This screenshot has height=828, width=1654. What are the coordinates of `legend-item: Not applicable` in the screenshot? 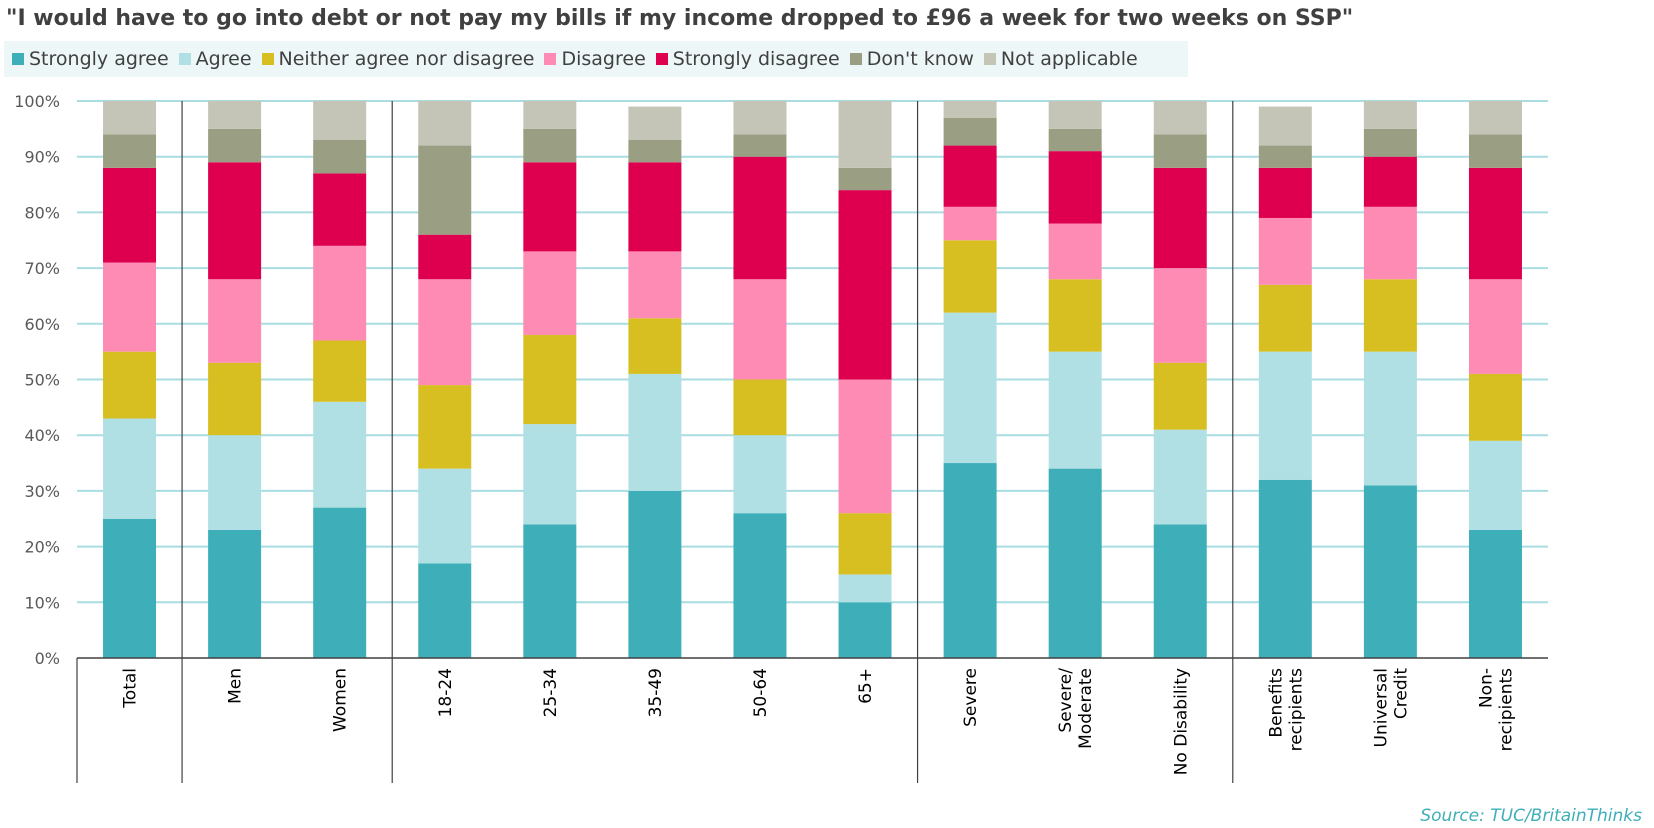 It's located at (1060, 59).